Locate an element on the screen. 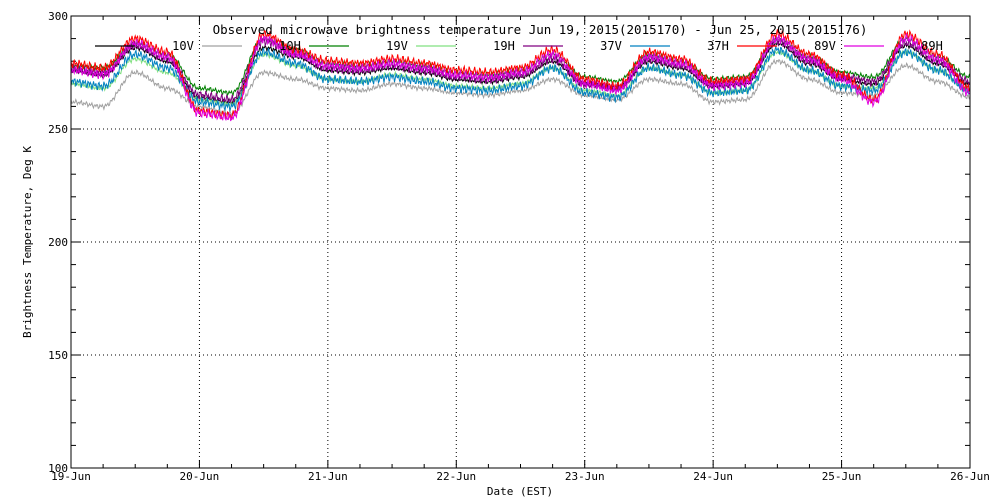  x-tick-label: 24-Jun is located at coordinates (713, 476).